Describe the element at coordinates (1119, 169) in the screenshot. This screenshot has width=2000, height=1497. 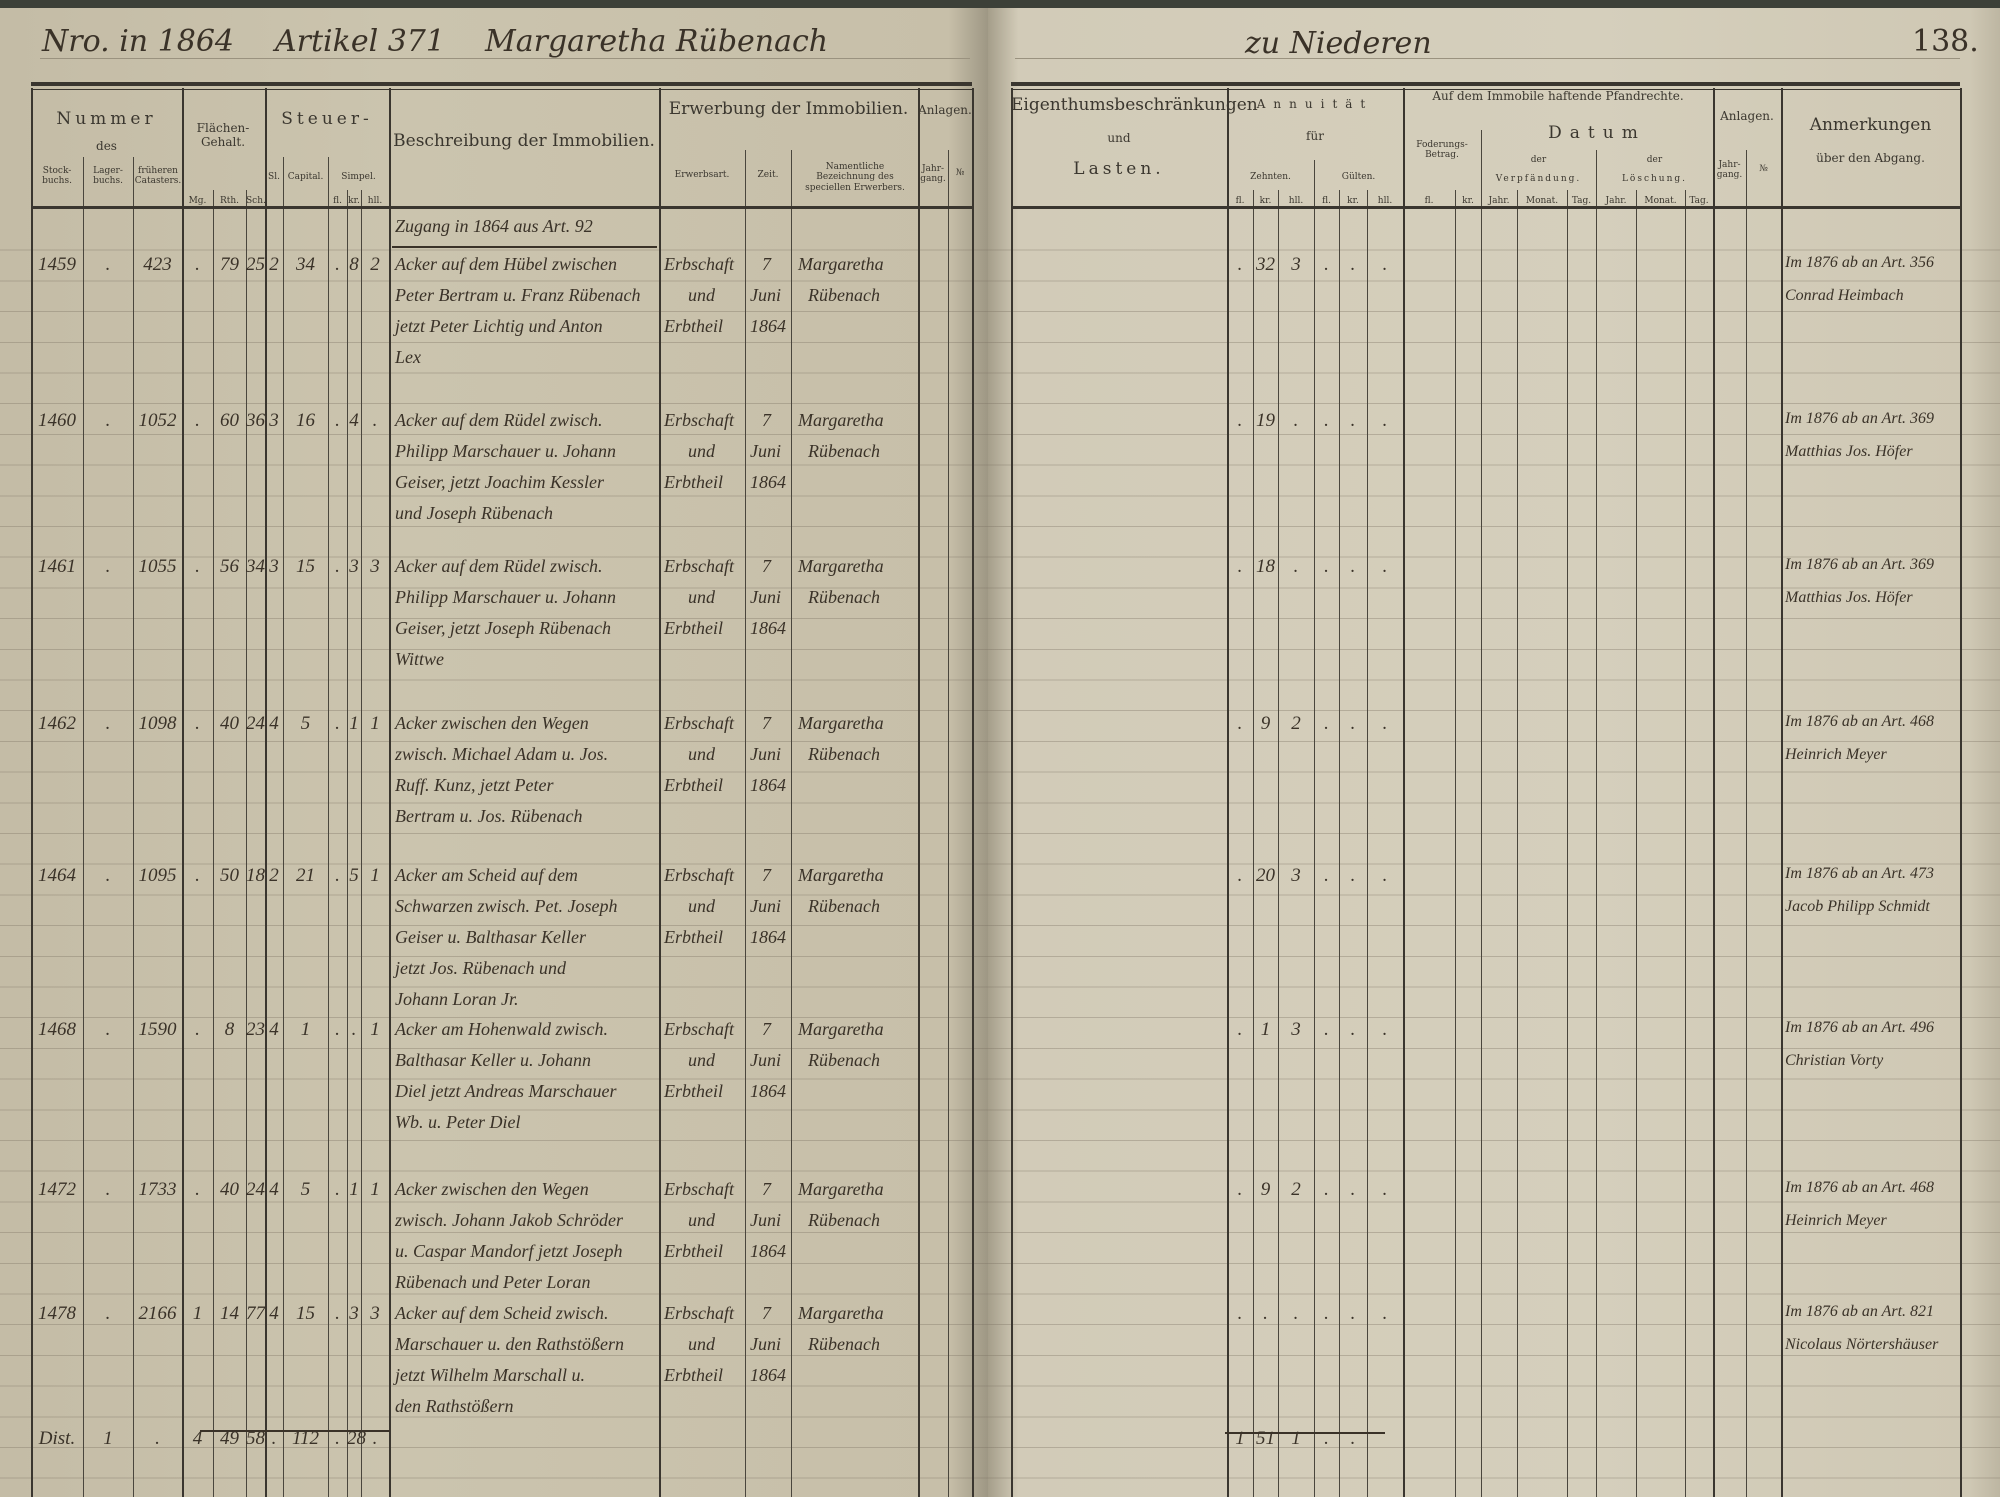
I see `header-lasten: Lasten.` at that location.